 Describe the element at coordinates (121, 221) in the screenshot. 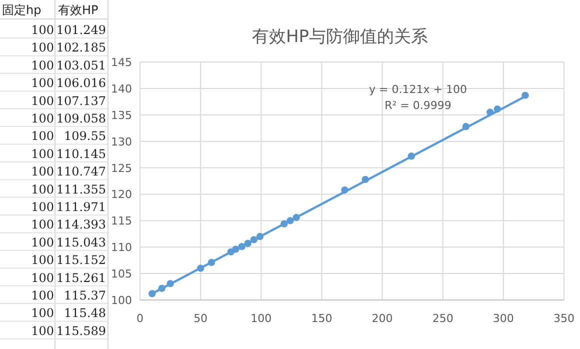

I see `y-tick-label: 115` at that location.